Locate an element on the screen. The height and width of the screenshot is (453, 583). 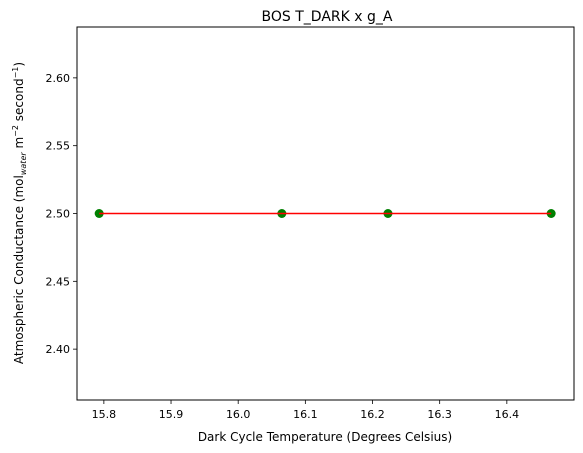
x-axis-ticks: 15.8 15.9 16.0 16.1 16.2 16.3 16.4 is located at coordinates (305, 410).